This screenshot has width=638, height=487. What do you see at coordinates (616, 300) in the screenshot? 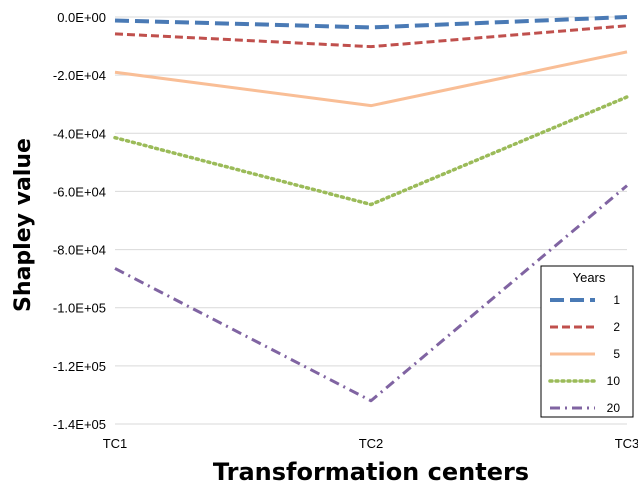
I see `legend-label: 1` at bounding box center [616, 300].